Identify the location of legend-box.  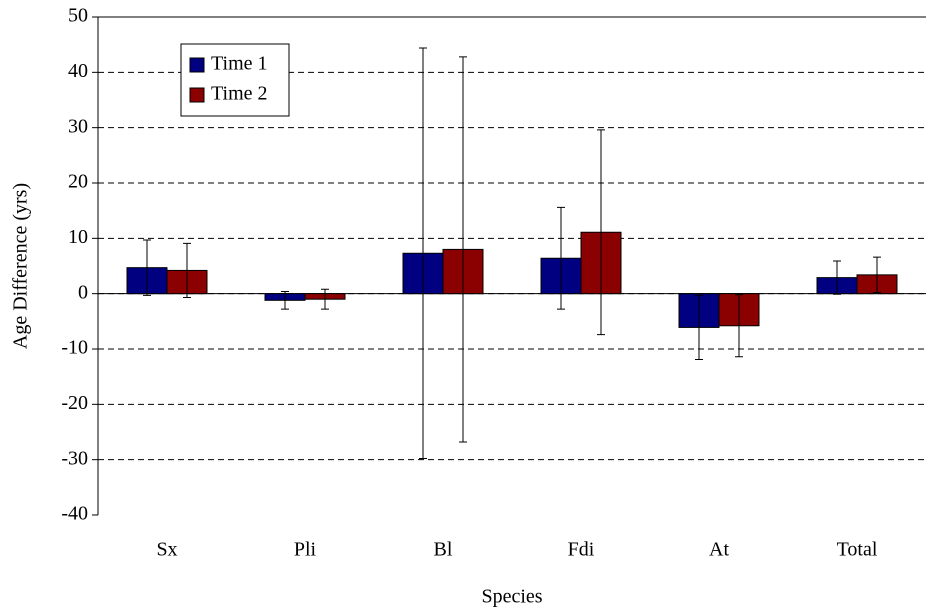
(235, 80).